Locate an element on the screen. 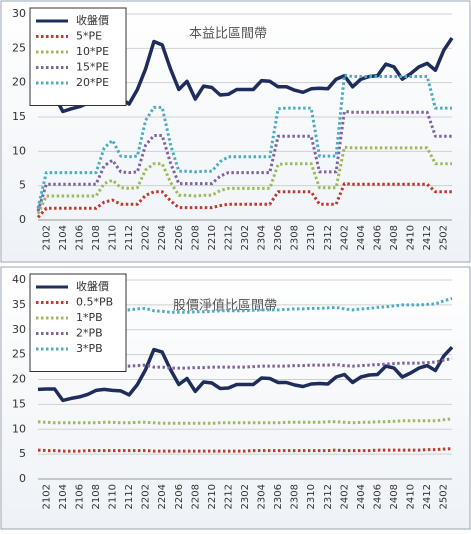  y-tick-label: 40 is located at coordinates (19, 279).